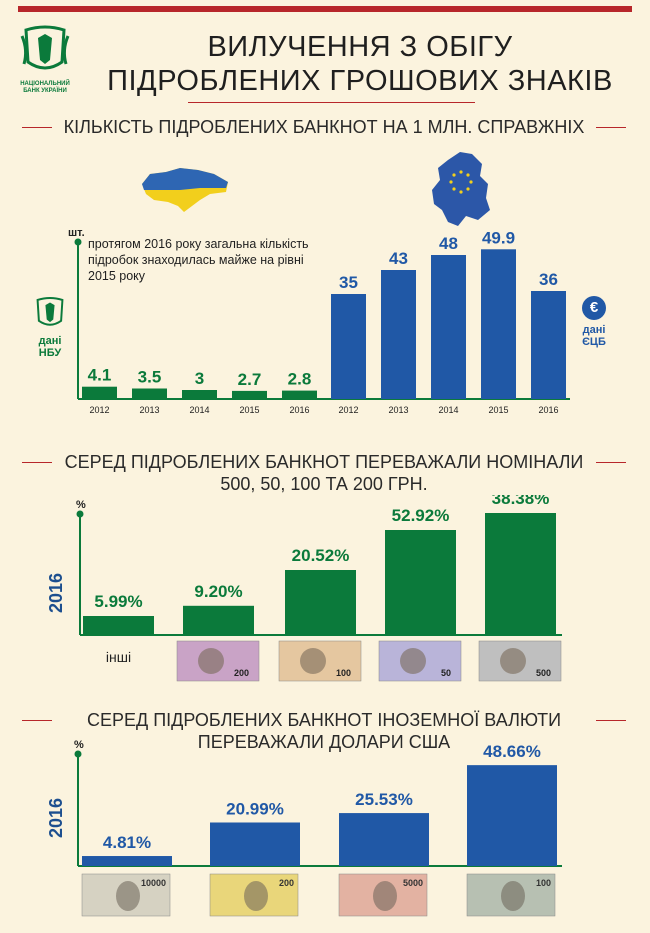 The height and width of the screenshot is (933, 650). Describe the element at coordinates (100, 375) in the screenshot. I see `chart1-data-label: 4.1` at that location.